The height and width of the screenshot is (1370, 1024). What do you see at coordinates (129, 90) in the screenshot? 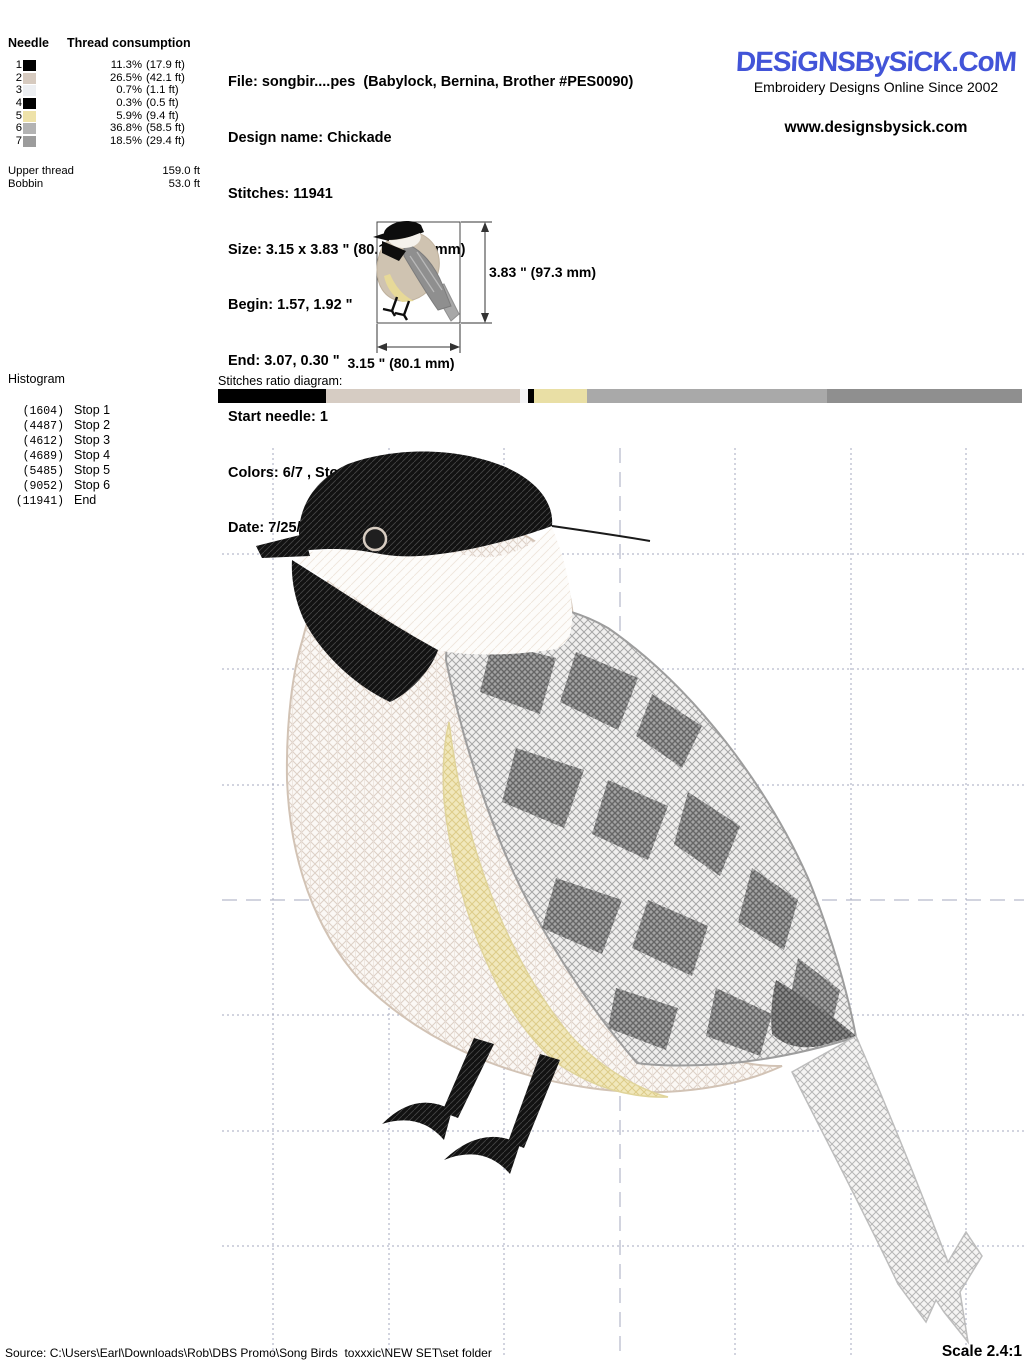
I see `thread-percent: 0.7%` at bounding box center [129, 90].